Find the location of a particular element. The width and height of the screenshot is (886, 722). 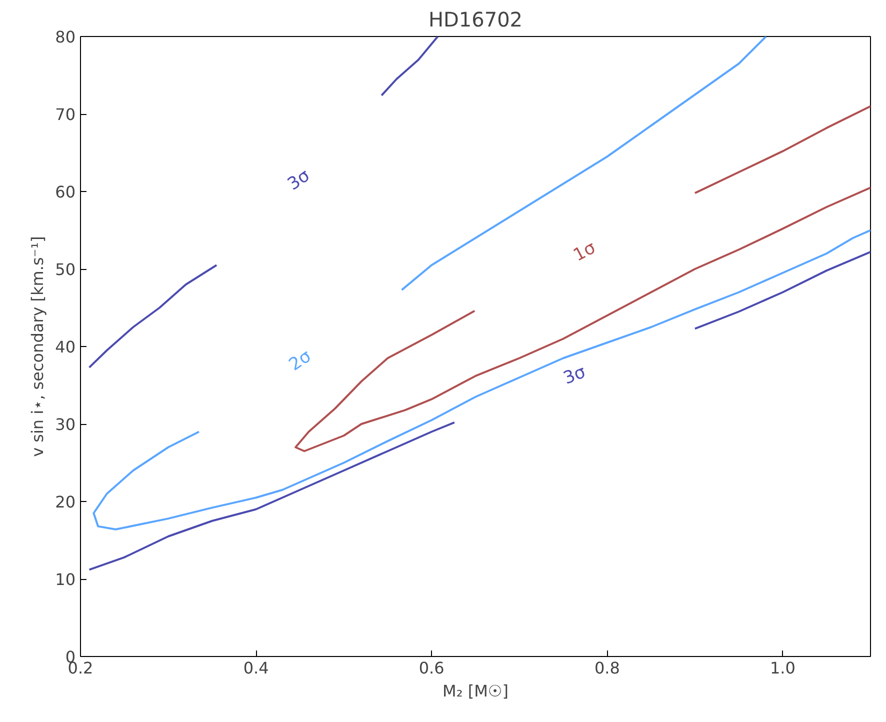

x-tick-label: 0.8 is located at coordinates (607, 668).